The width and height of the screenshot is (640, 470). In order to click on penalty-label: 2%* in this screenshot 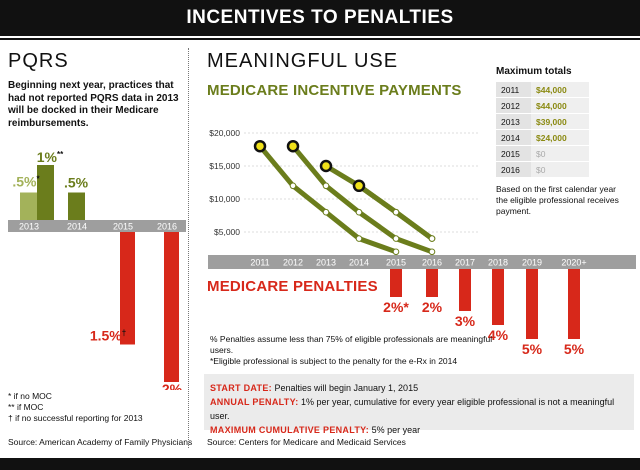, I will do `click(396, 307)`.